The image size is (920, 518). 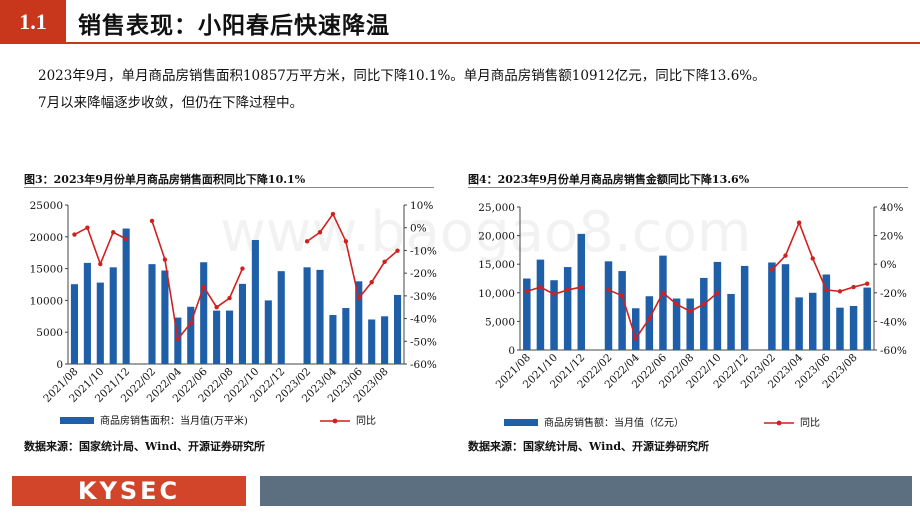 I want to click on y-left-tick-label: 10000, so click(x=46, y=301).